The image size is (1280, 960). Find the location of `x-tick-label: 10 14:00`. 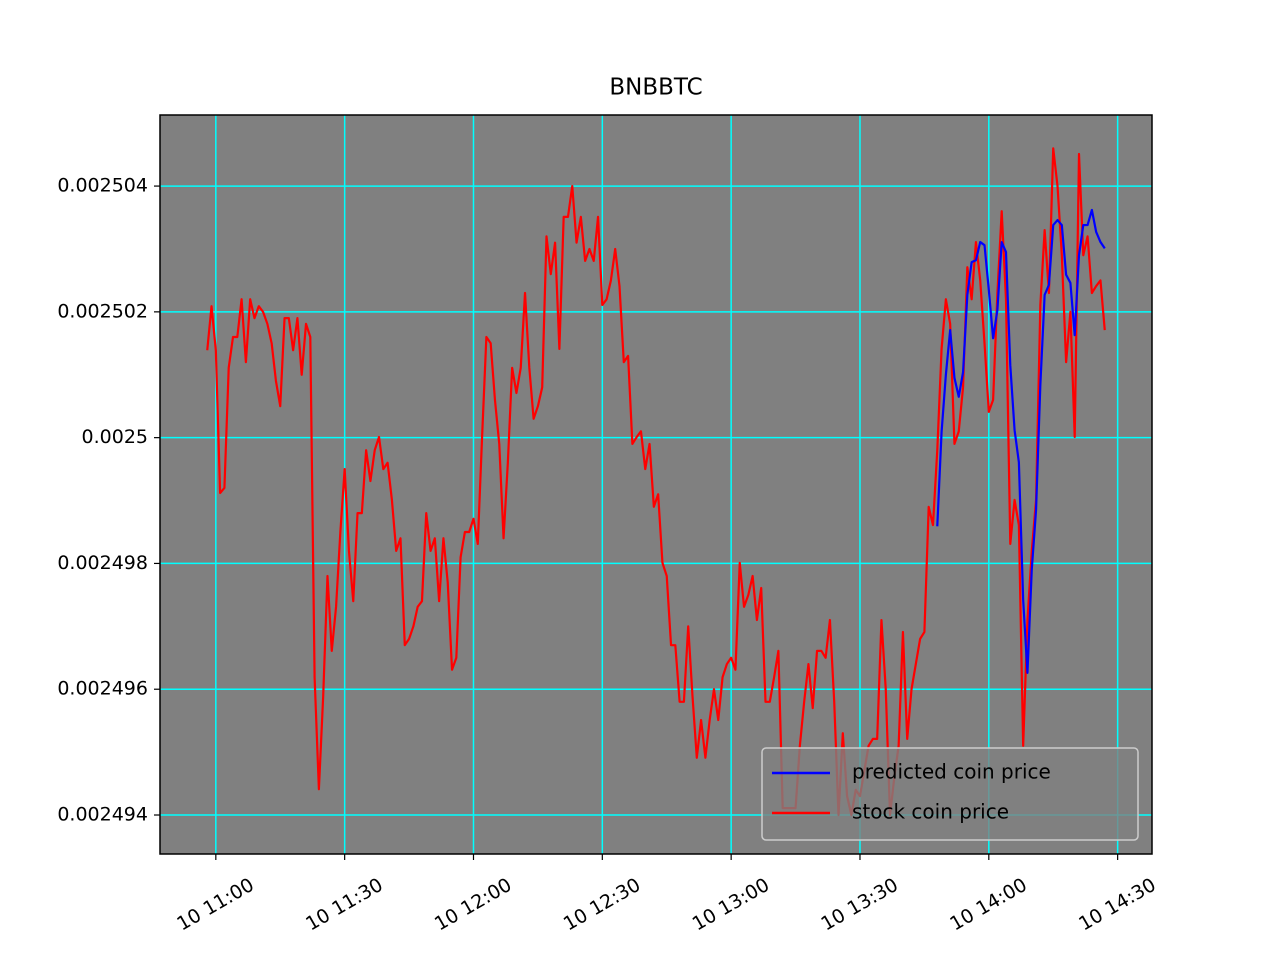

x-tick-label: 10 14:00 is located at coordinates (988, 905).